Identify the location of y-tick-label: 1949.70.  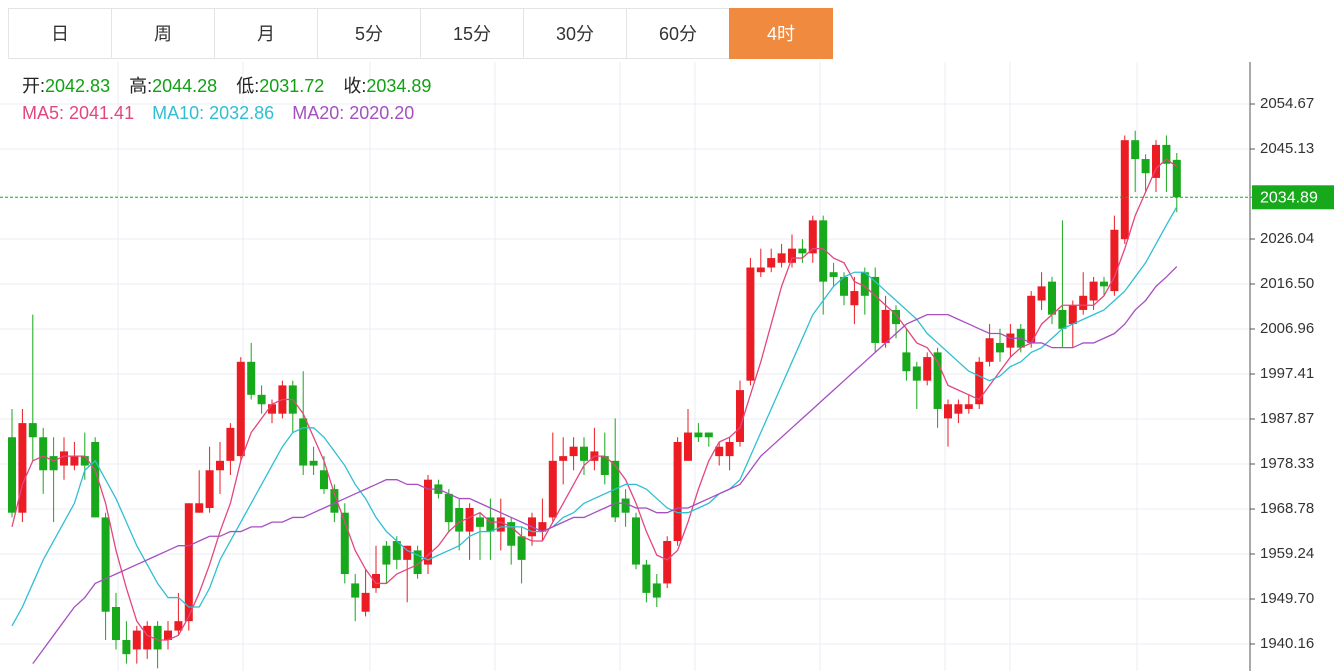
(1287, 598).